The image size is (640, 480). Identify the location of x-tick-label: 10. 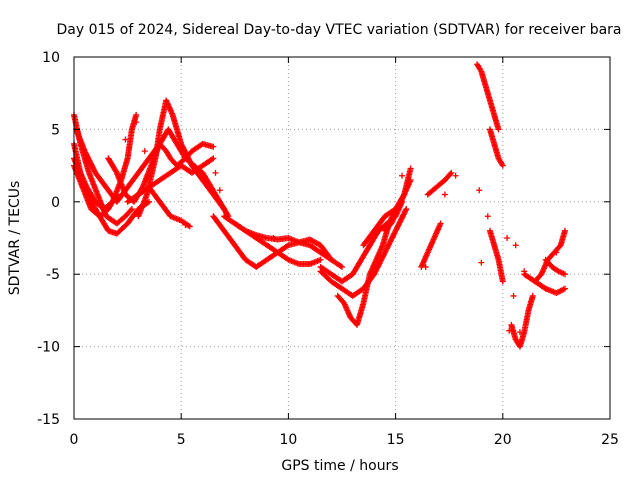
(288, 440).